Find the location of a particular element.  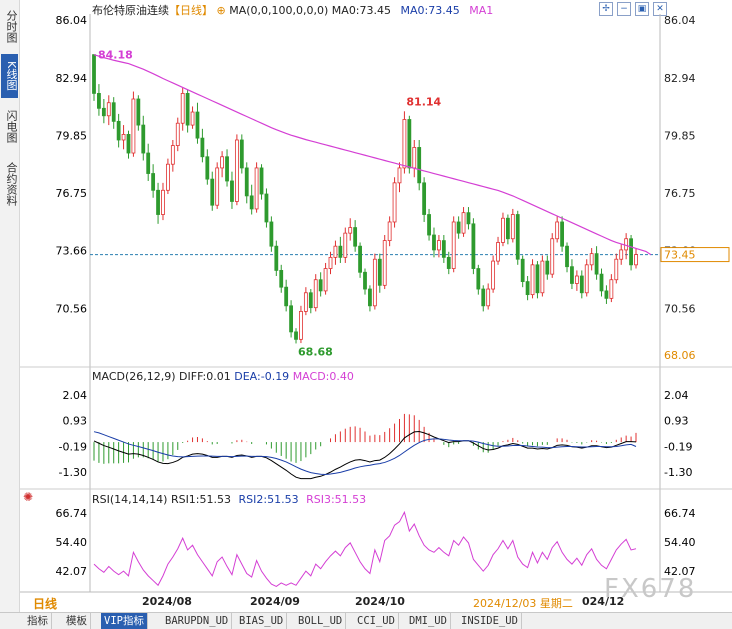

tab-barupdn: BARUPDN_UD is located at coordinates (197, 621).